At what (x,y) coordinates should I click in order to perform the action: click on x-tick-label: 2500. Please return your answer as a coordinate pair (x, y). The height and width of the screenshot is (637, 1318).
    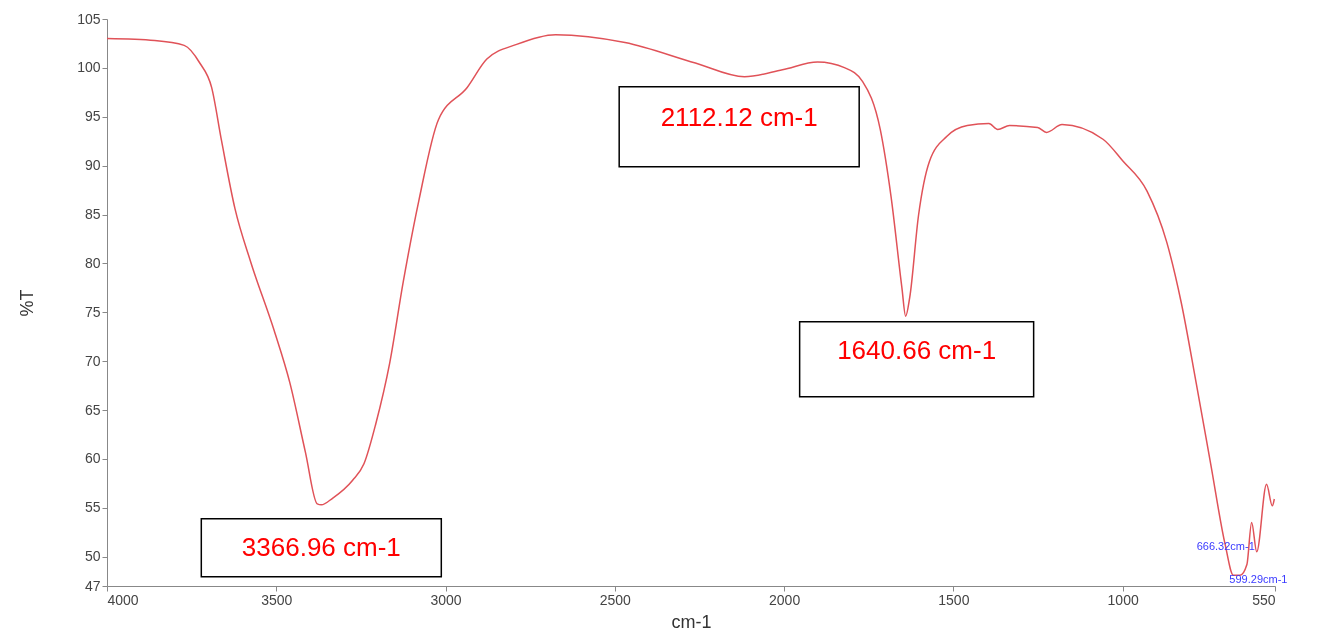
    Looking at the image, I should click on (615, 599).